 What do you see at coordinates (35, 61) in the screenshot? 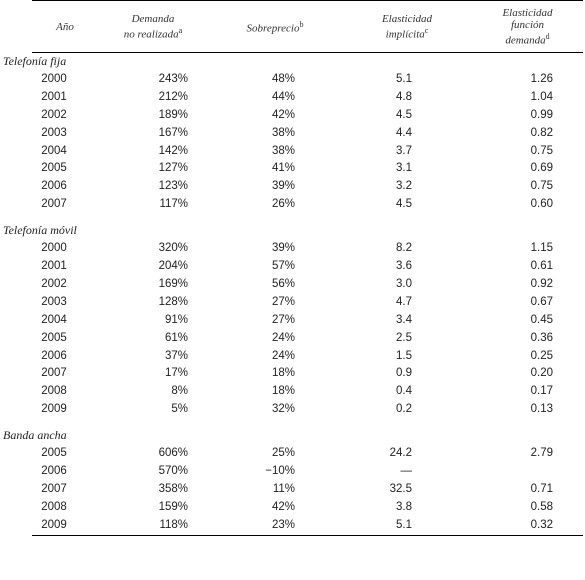
I see `section-title: Telefonía fija` at bounding box center [35, 61].